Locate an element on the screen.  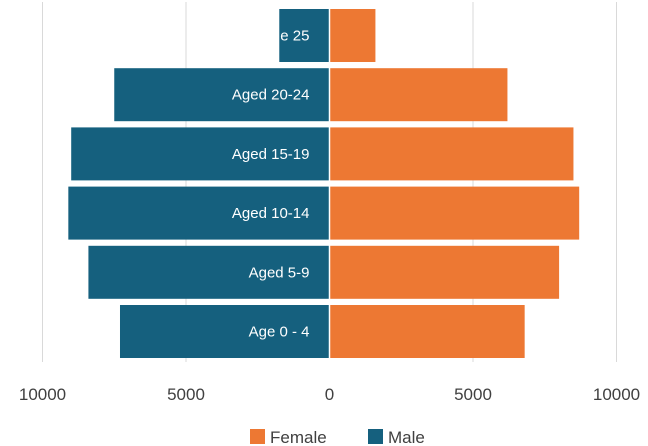
legend-swatch-female is located at coordinates (257, 436).